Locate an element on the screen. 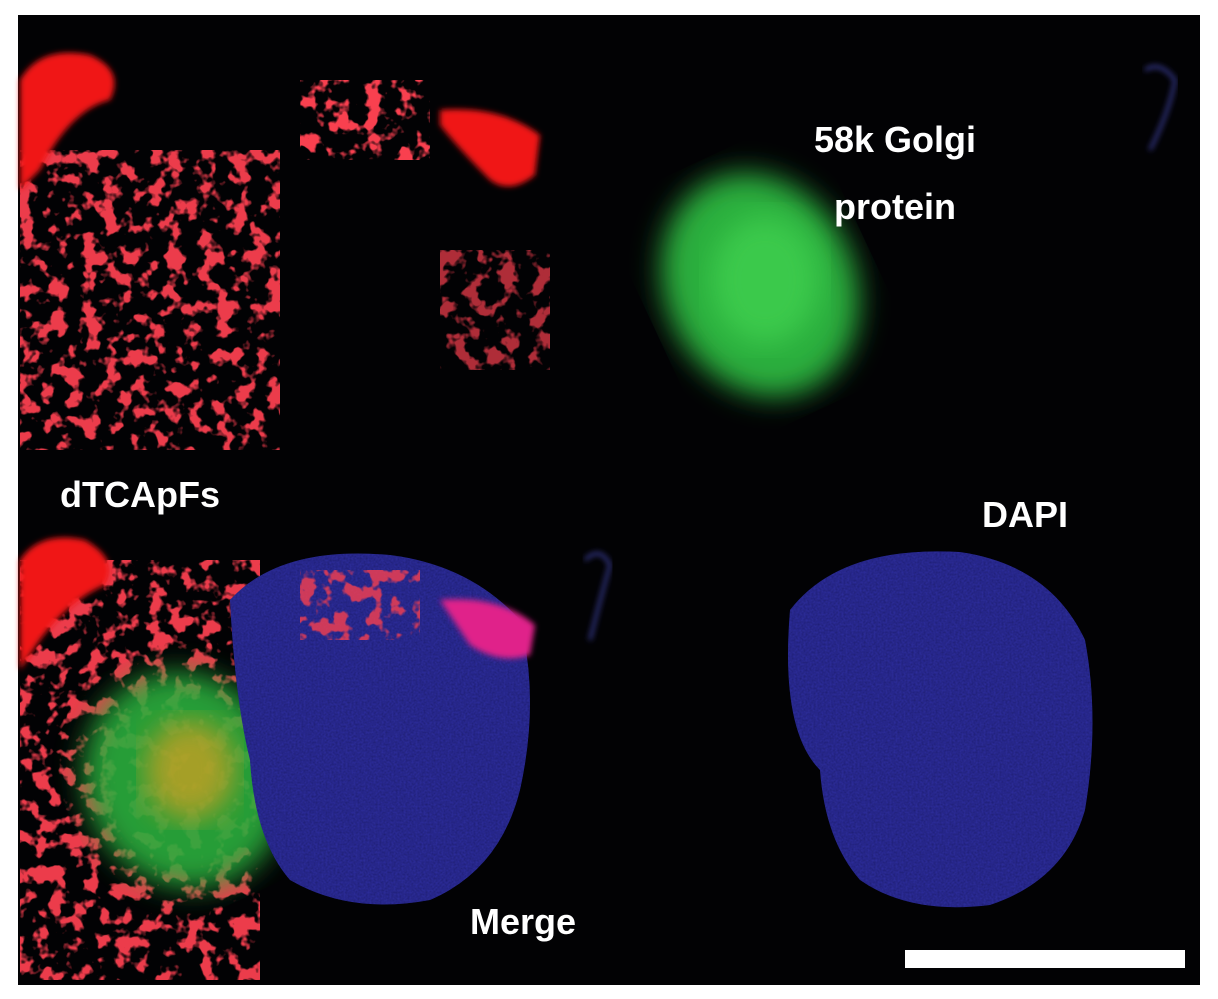 The image size is (1218, 999). channel-label: 58k Golgi is located at coordinates (895, 139).